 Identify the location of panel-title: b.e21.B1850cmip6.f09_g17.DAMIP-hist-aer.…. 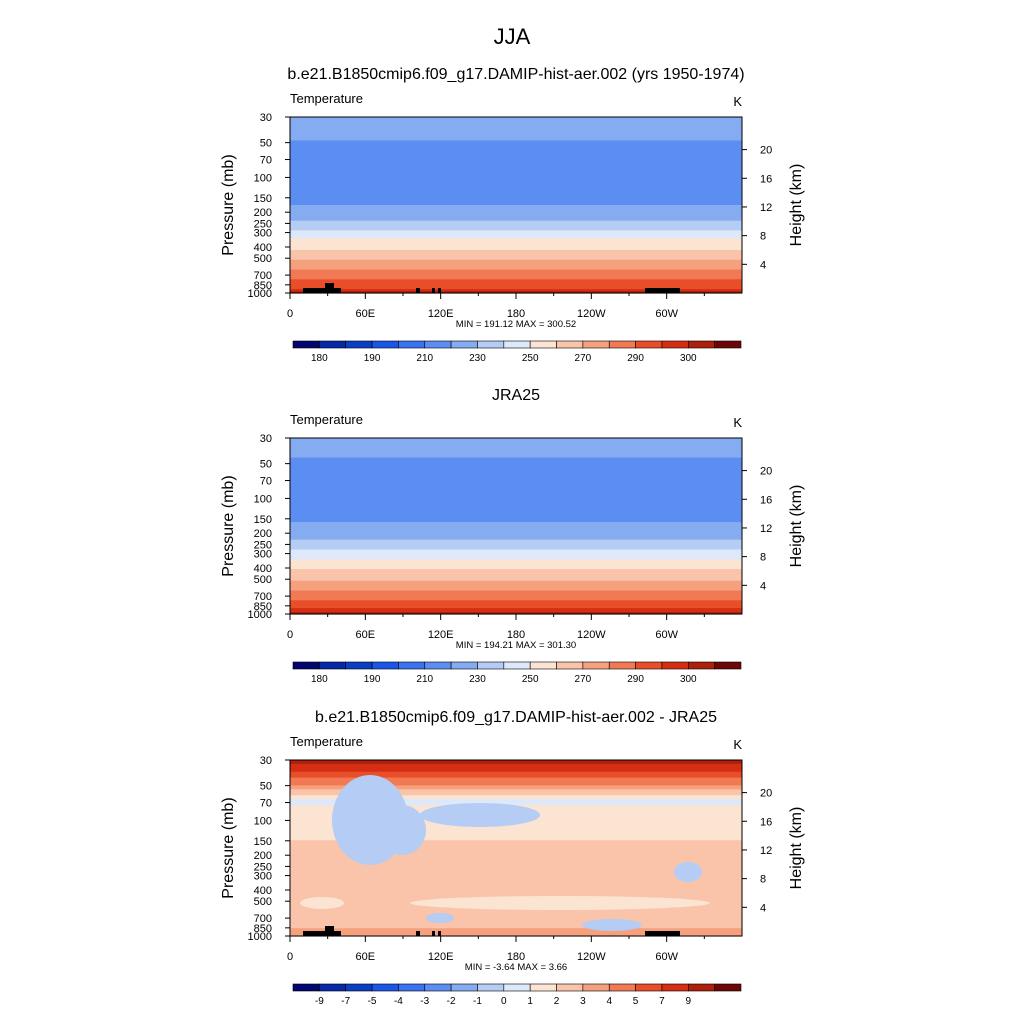
(516, 717).